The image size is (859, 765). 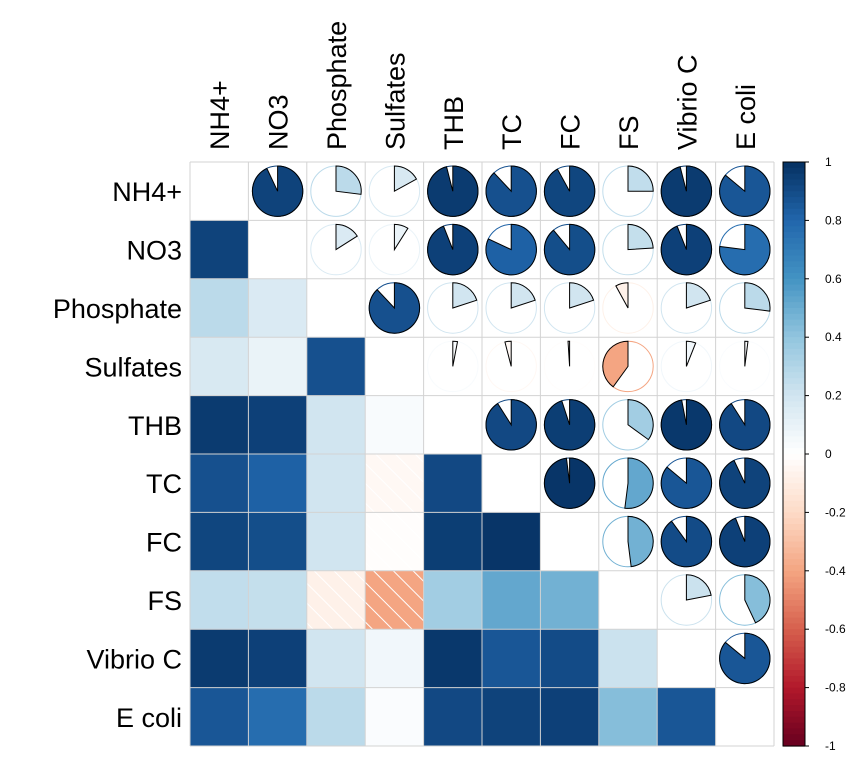 What do you see at coordinates (640, 178) in the screenshot?
I see `cell-nh4-fs-pie` at bounding box center [640, 178].